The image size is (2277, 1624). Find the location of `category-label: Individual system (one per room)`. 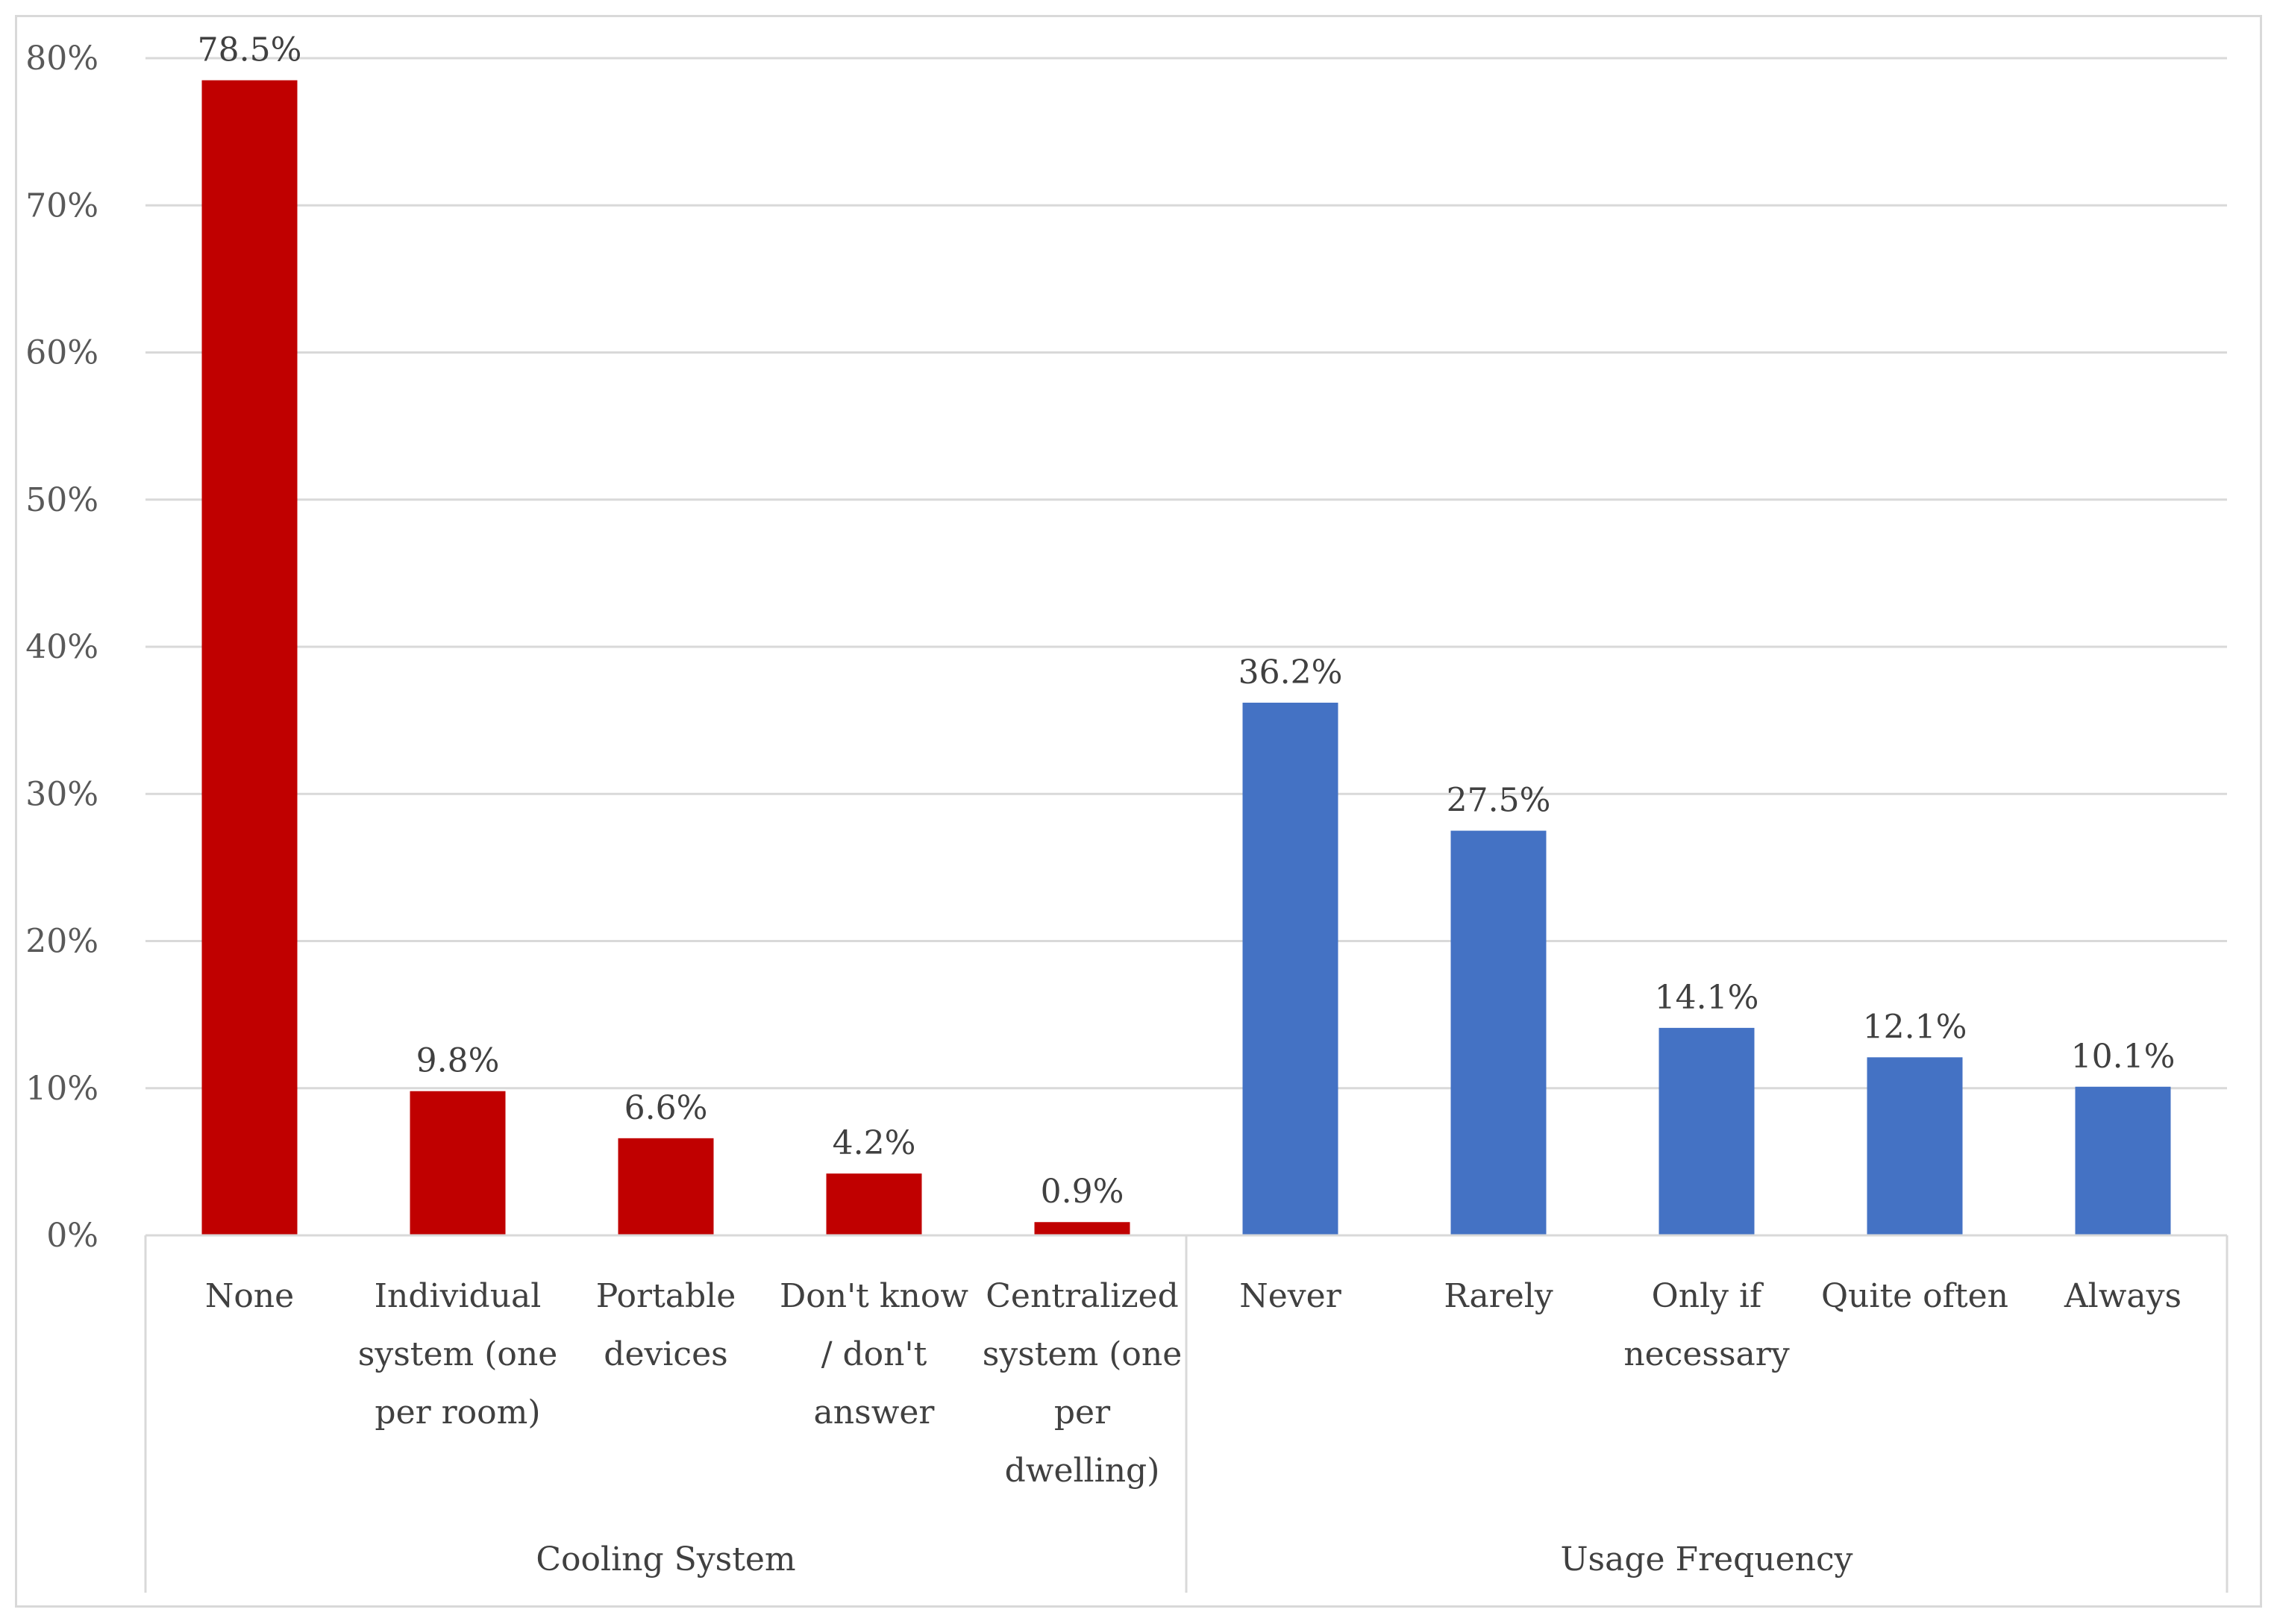

category-label: Individual system (one per room) is located at coordinates (457, 1354).